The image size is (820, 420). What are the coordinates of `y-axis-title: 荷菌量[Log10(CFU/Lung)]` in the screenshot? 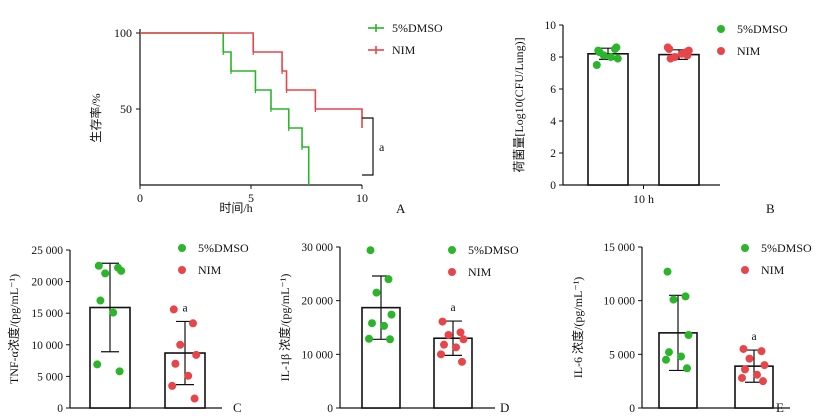 It's located at (519, 104).